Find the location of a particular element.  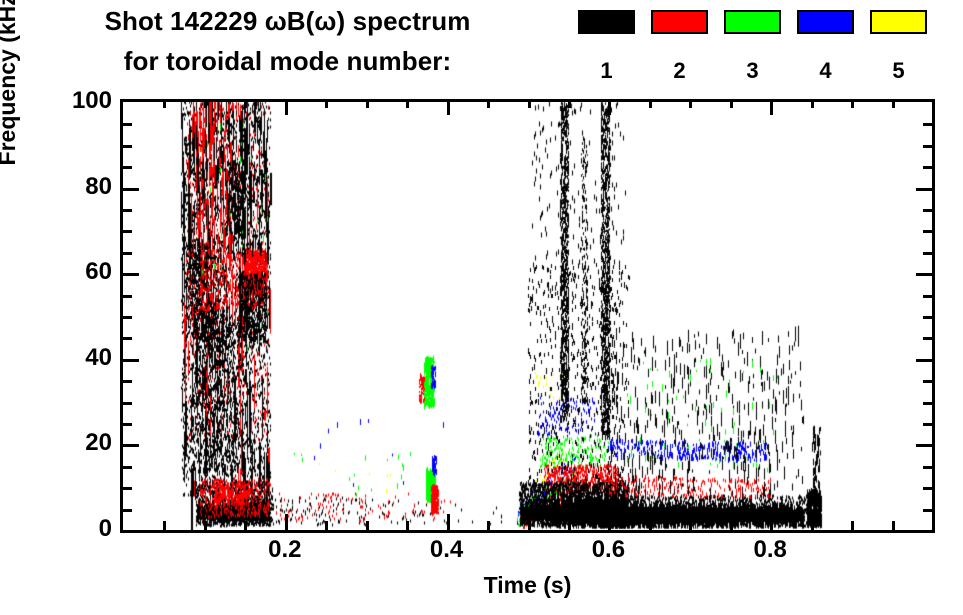

legend-swatches is located at coordinates (752, 22).